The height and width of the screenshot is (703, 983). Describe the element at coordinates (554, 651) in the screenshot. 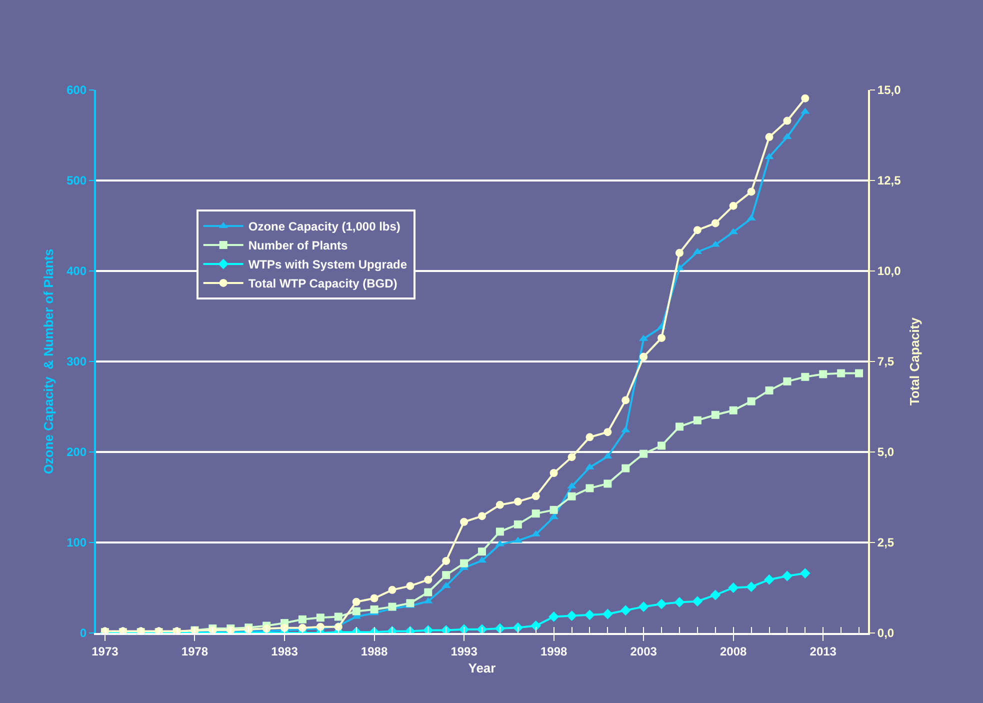

I see `x-tick-label: 1998` at that location.